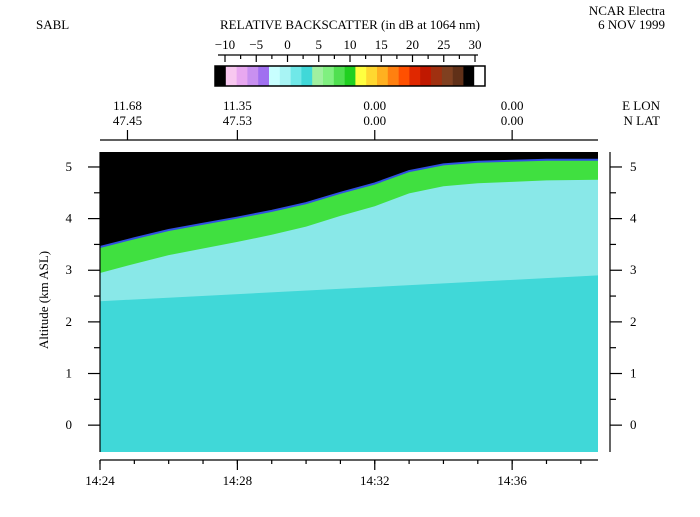  Describe the element at coordinates (627, 10) in the screenshot. I see `platform: NCAR Electra` at that location.